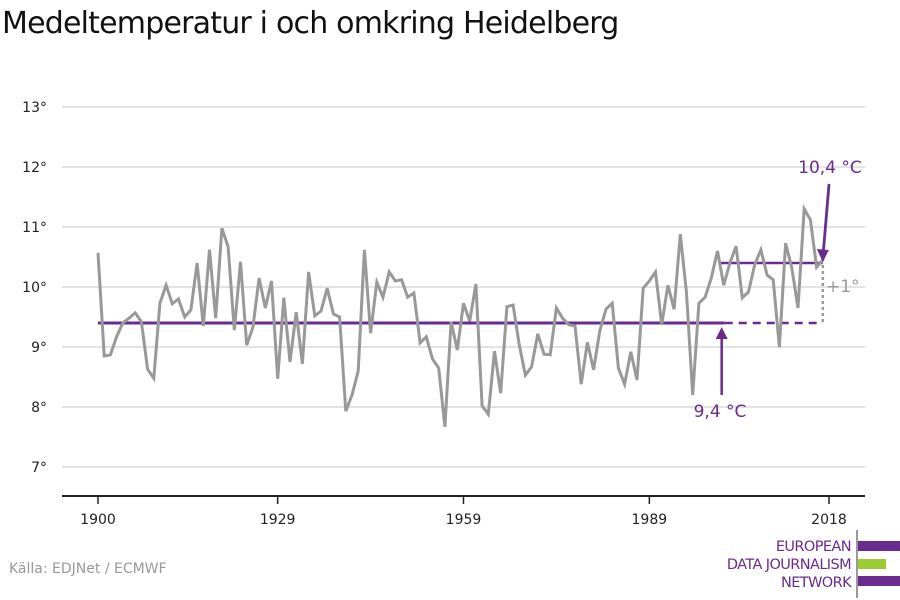  What do you see at coordinates (843, 287) in the screenshot?
I see `difference-label: +1°` at bounding box center [843, 287].